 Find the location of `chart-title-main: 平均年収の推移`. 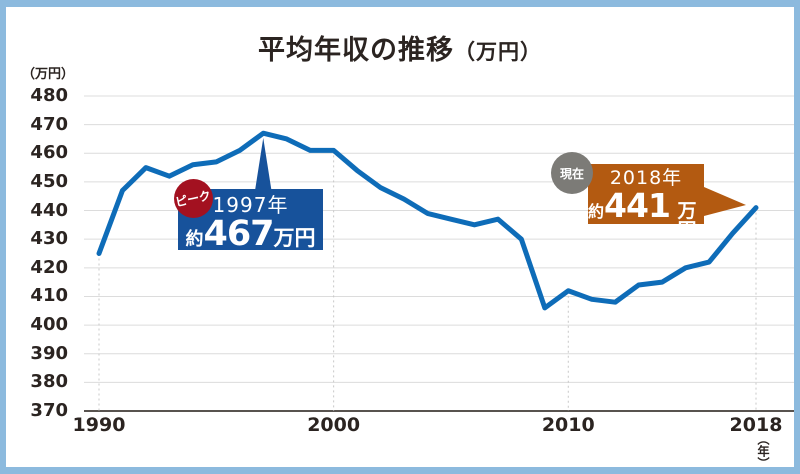

chart-title-main: 平均年収の推移 is located at coordinates (356, 50).